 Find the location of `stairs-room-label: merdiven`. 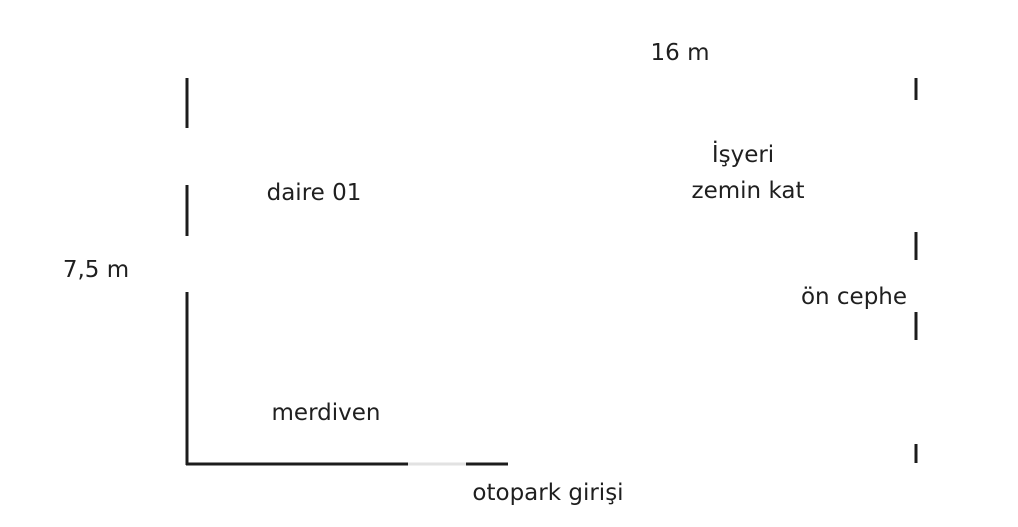

stairs-room-label: merdiven is located at coordinates (326, 413).